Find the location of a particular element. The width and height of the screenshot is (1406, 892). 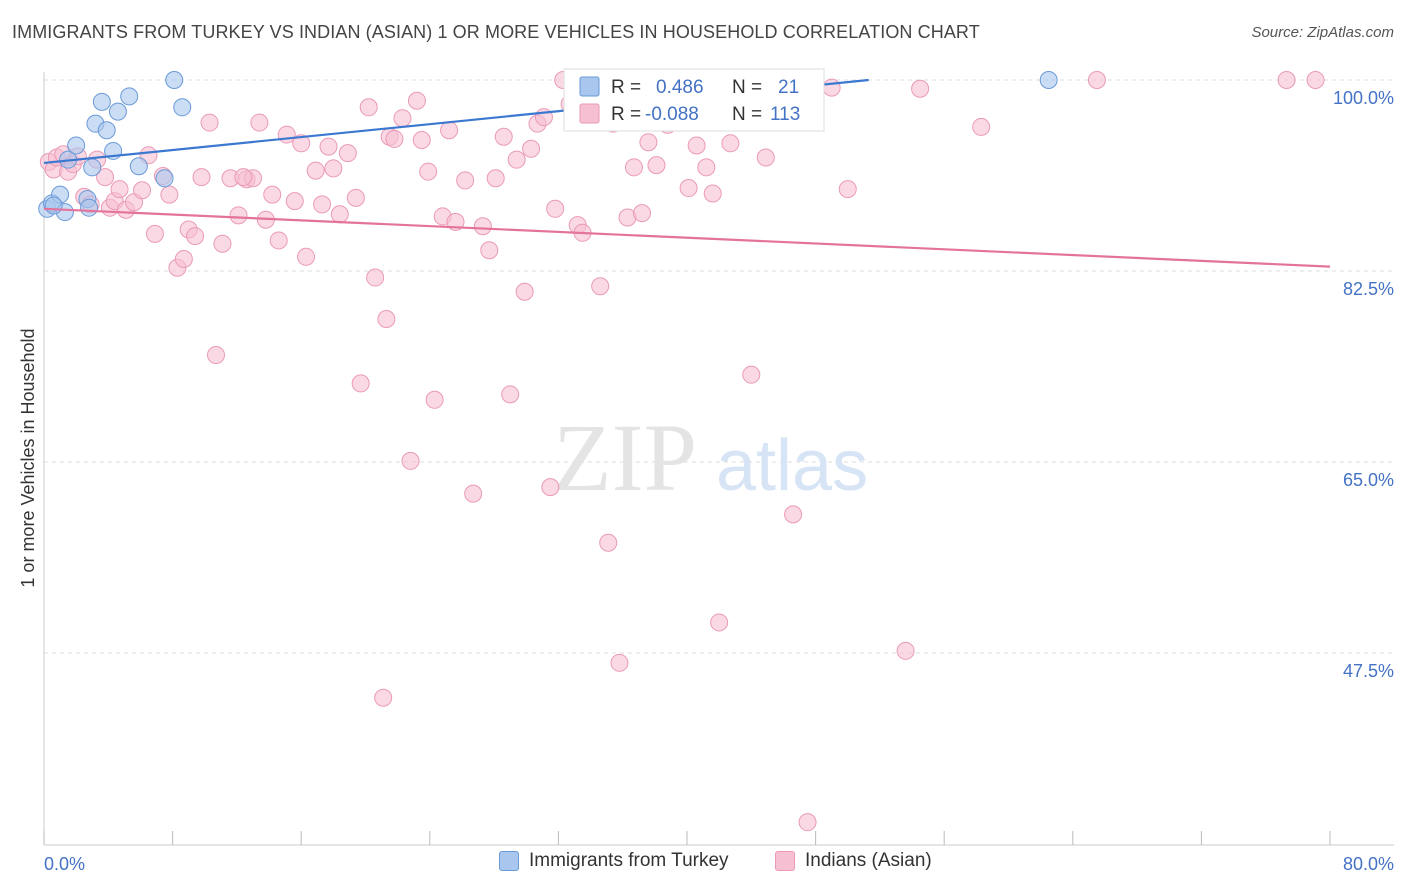

legend-label-turkey: Immigrants from Turkey is located at coordinates (629, 860).